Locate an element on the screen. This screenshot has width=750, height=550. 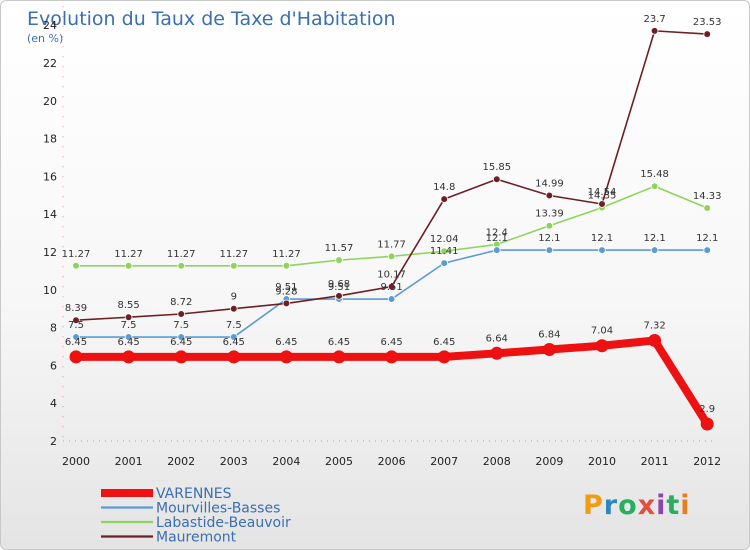
logo-letter: r is located at coordinates (611, 505).